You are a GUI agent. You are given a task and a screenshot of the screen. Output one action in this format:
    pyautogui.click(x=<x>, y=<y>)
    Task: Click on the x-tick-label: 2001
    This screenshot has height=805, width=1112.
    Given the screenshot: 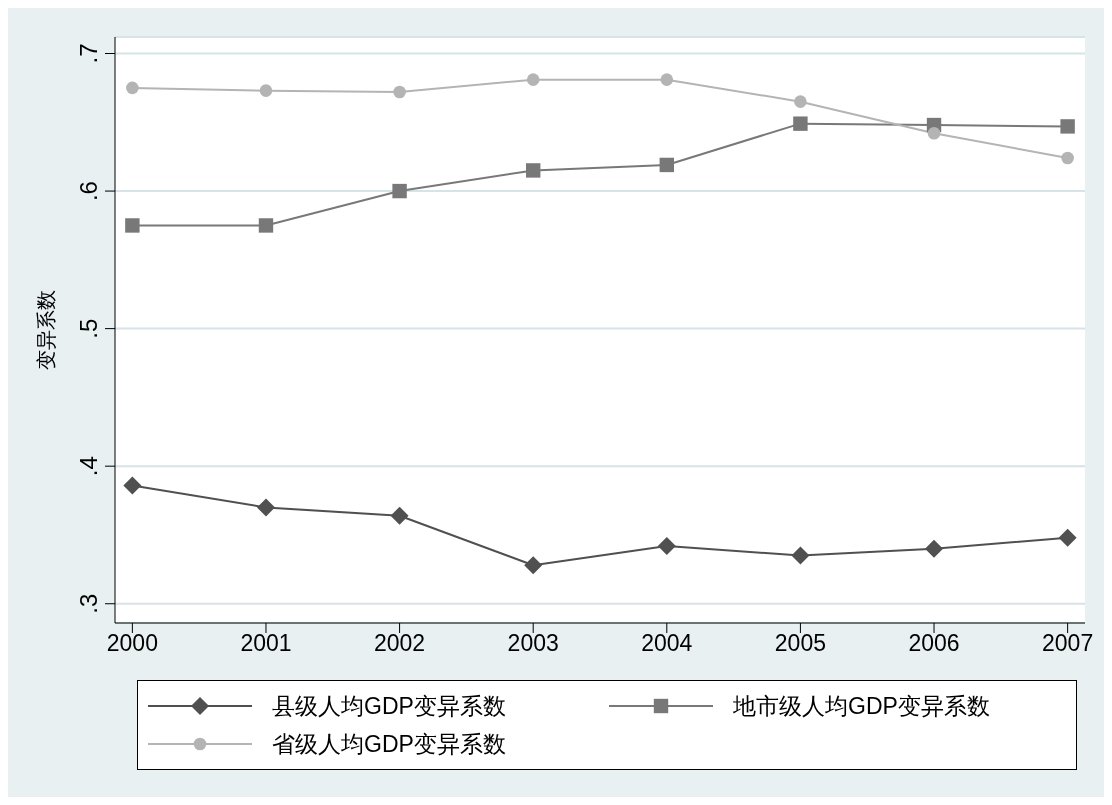 What is the action you would take?
    pyautogui.click(x=266, y=643)
    